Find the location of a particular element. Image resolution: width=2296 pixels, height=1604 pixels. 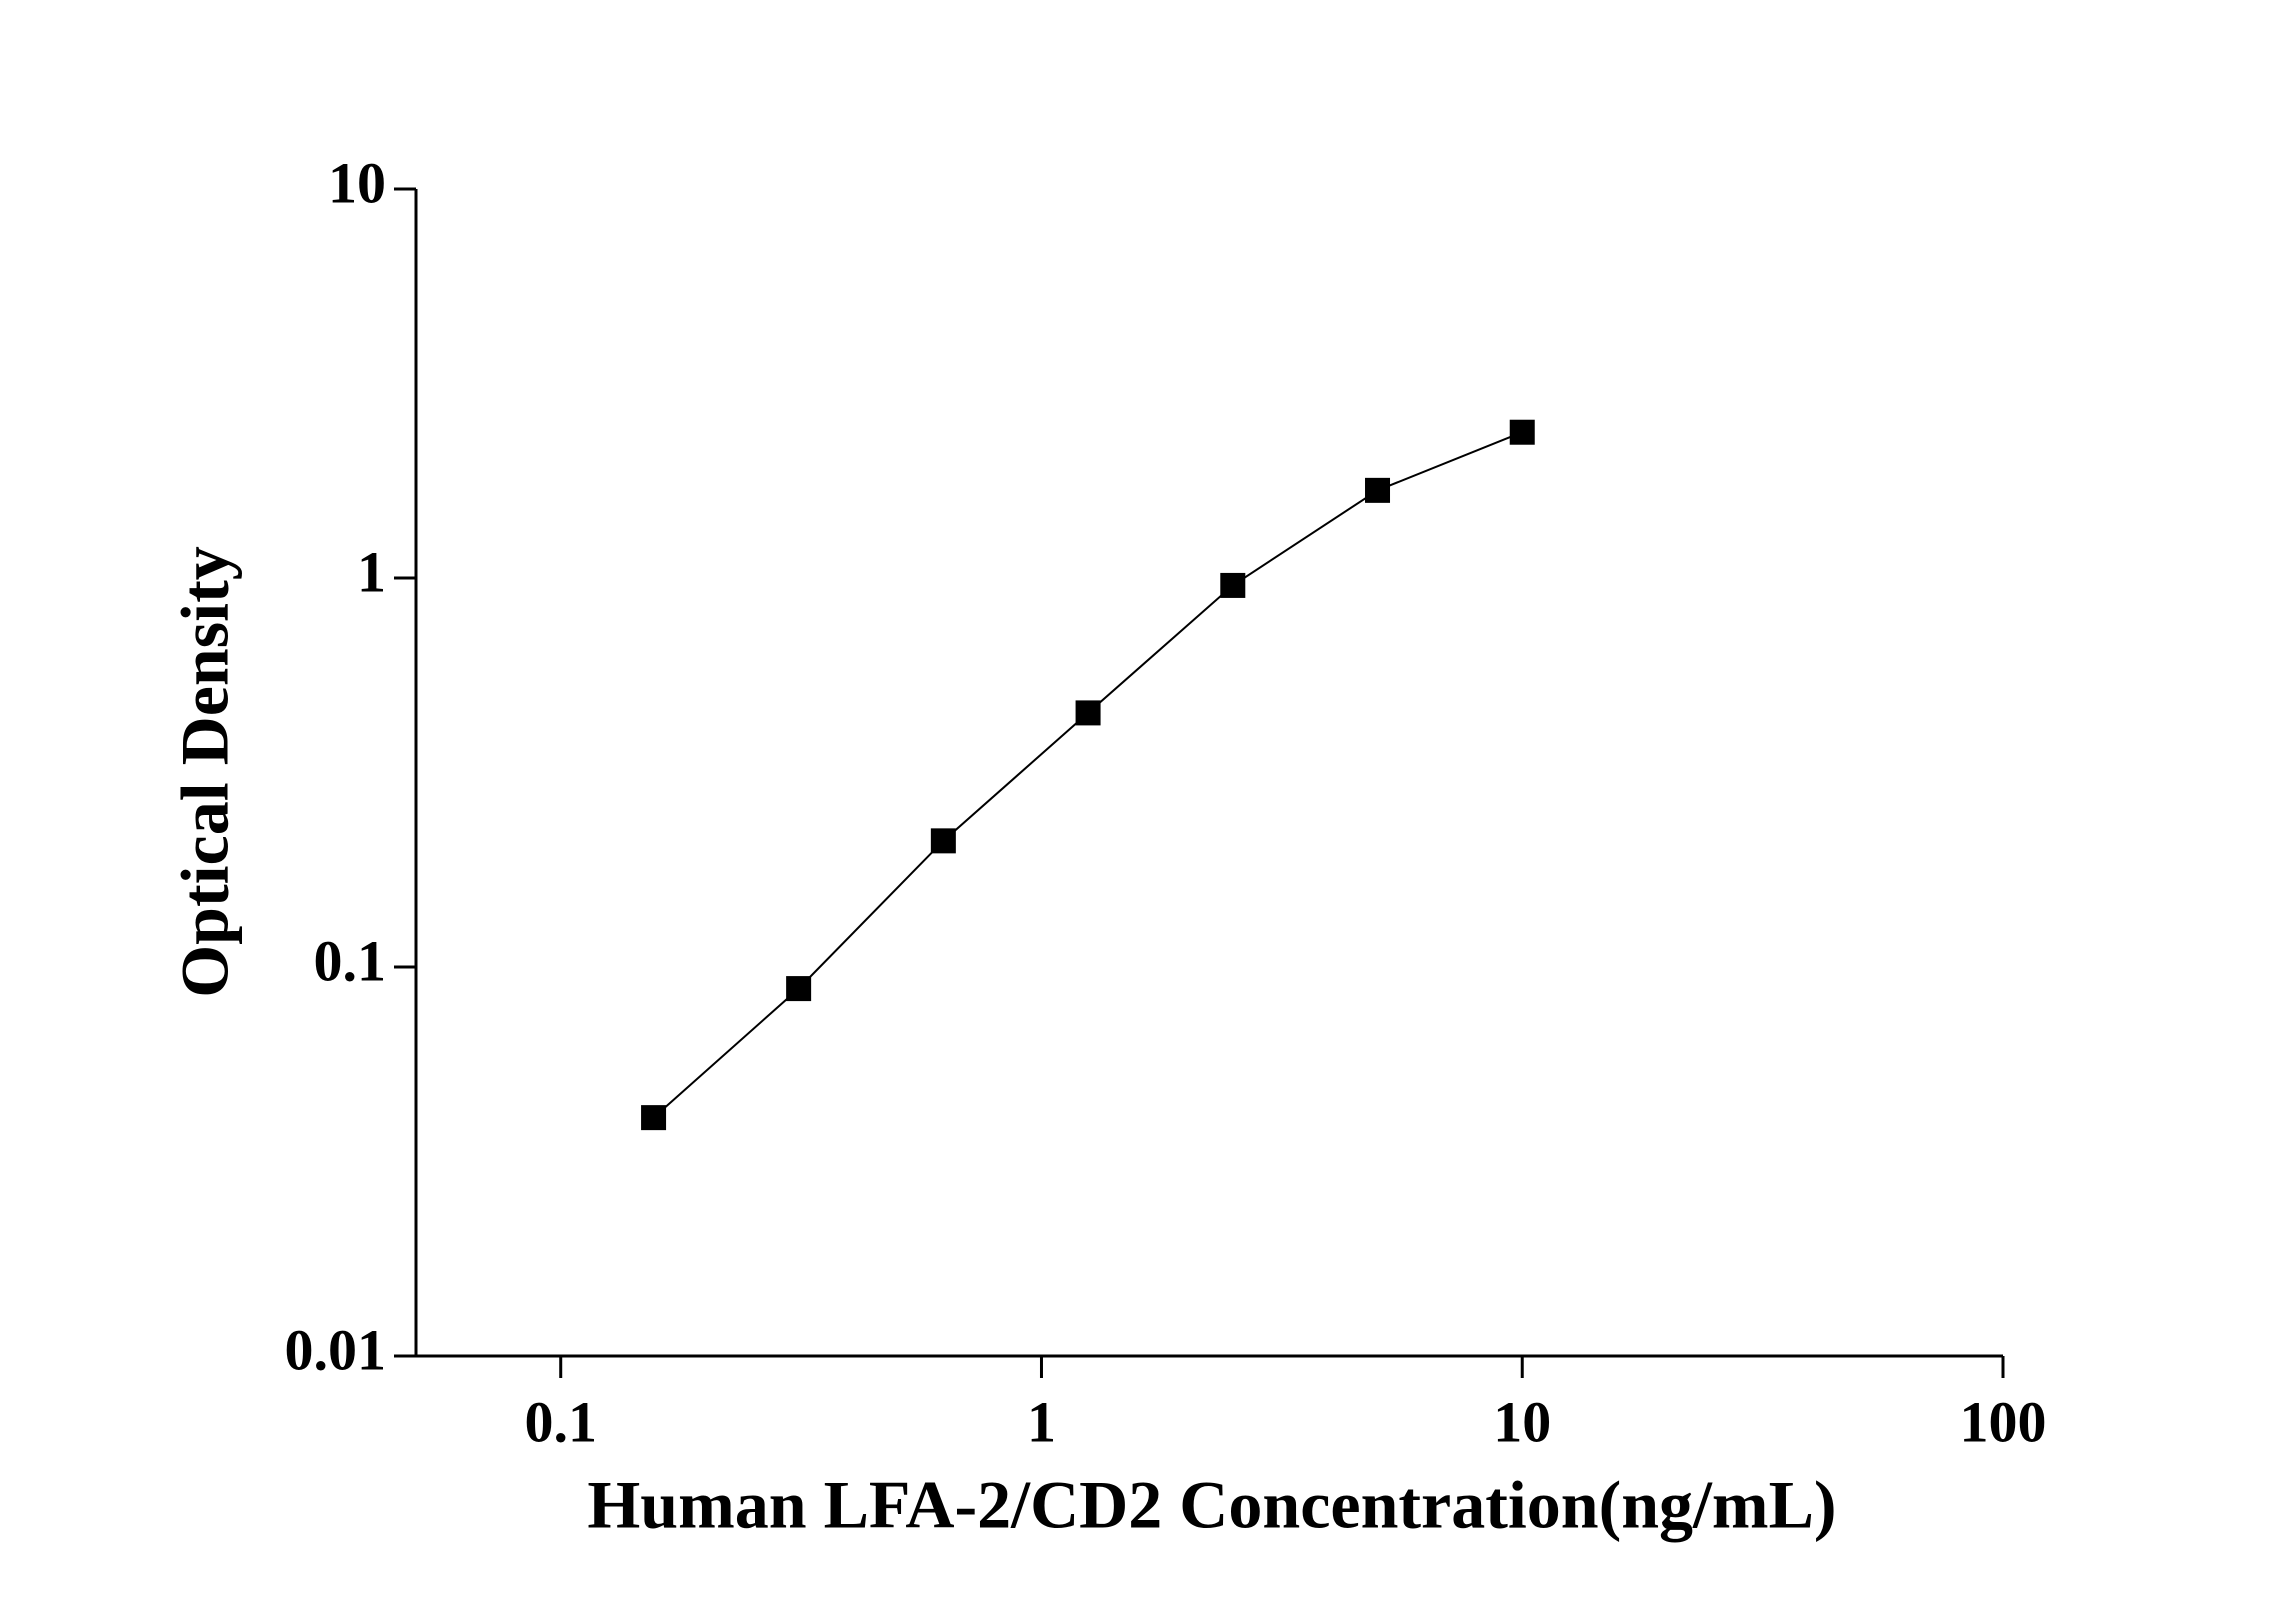

x-tick-label: 1 is located at coordinates (1041, 1421).